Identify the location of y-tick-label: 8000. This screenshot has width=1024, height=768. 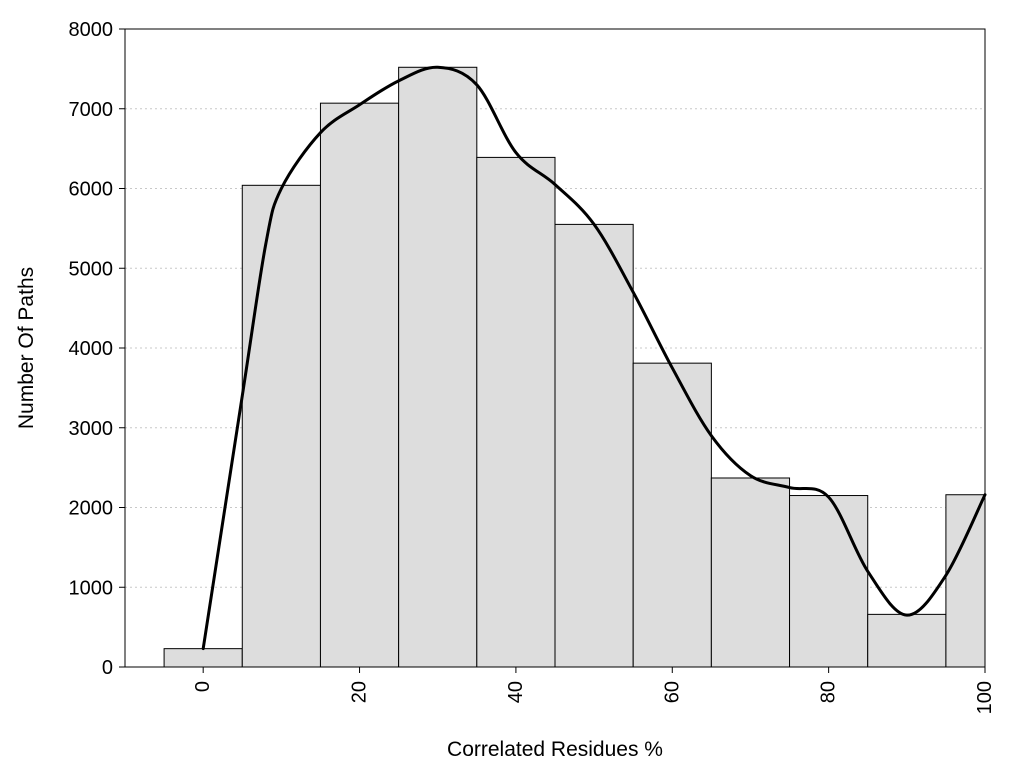
(91, 30).